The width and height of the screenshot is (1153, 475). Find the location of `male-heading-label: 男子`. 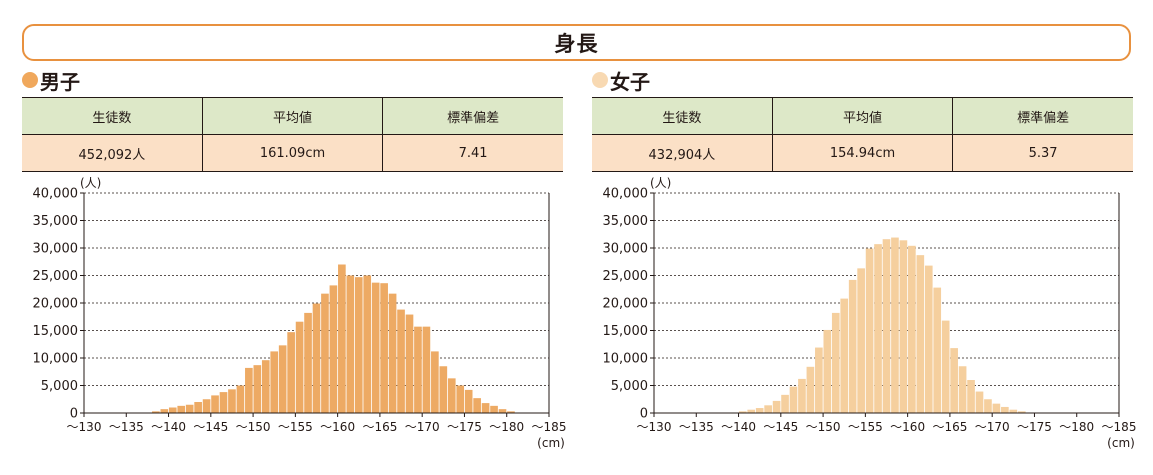

male-heading-label: 男子 is located at coordinates (60, 81).